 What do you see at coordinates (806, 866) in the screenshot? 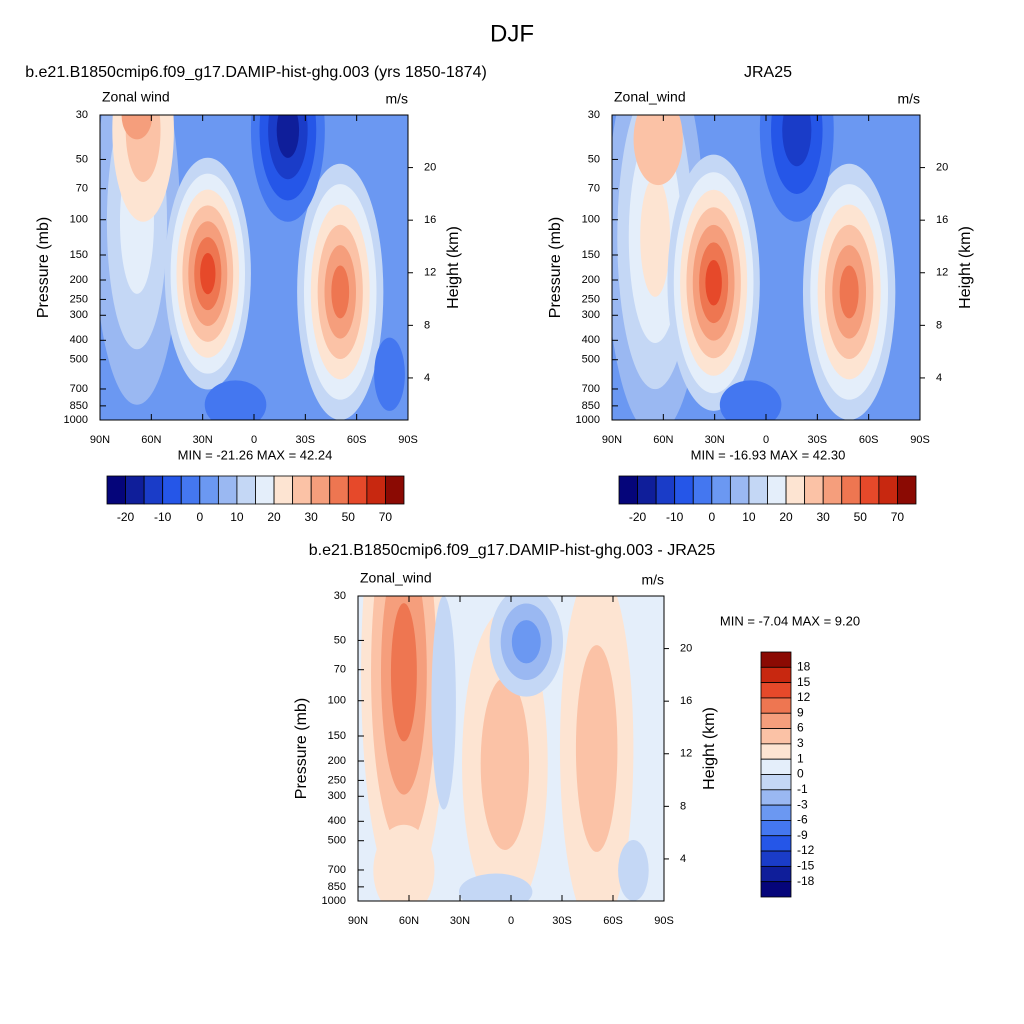
I see `colorbar-label: -15` at bounding box center [806, 866].